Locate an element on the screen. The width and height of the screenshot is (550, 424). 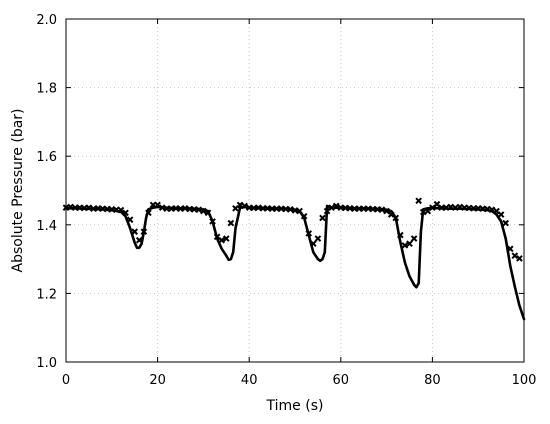
y-tick-label: 2.0 is located at coordinates (46, 20).